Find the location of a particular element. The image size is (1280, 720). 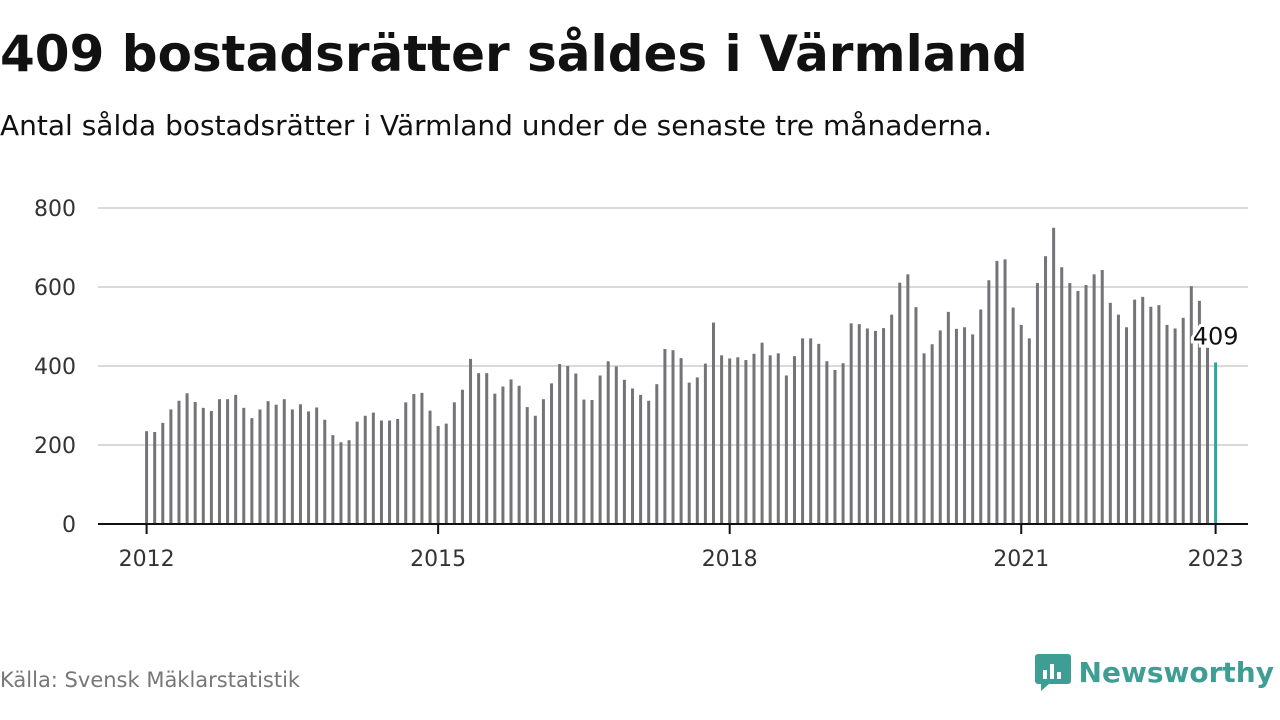

bar-latest is located at coordinates (1216, 443).